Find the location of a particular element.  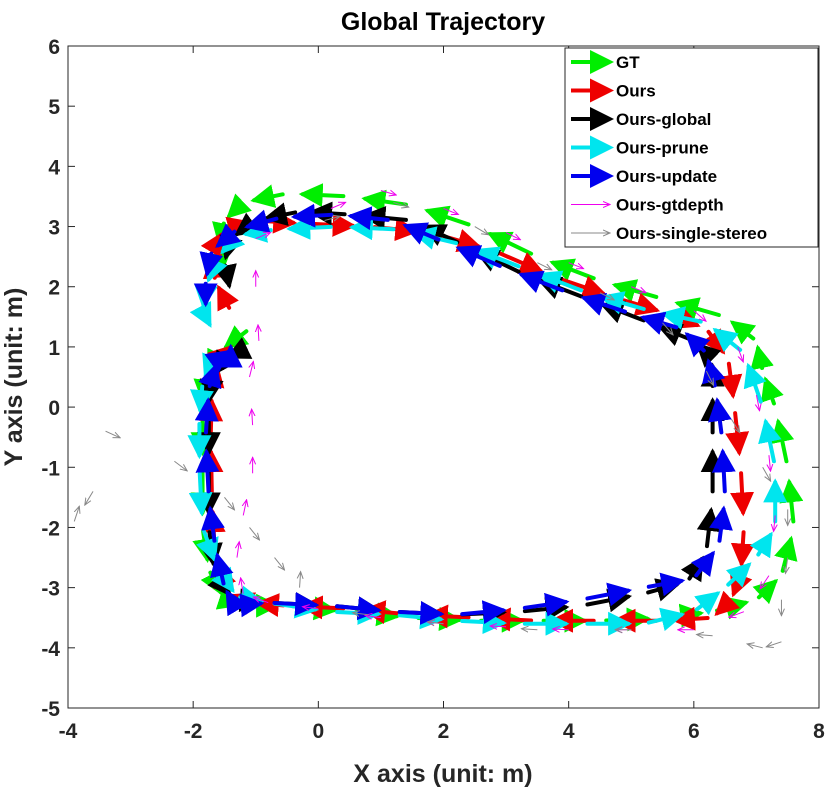

y-tick-label: 3 is located at coordinates (54, 228).